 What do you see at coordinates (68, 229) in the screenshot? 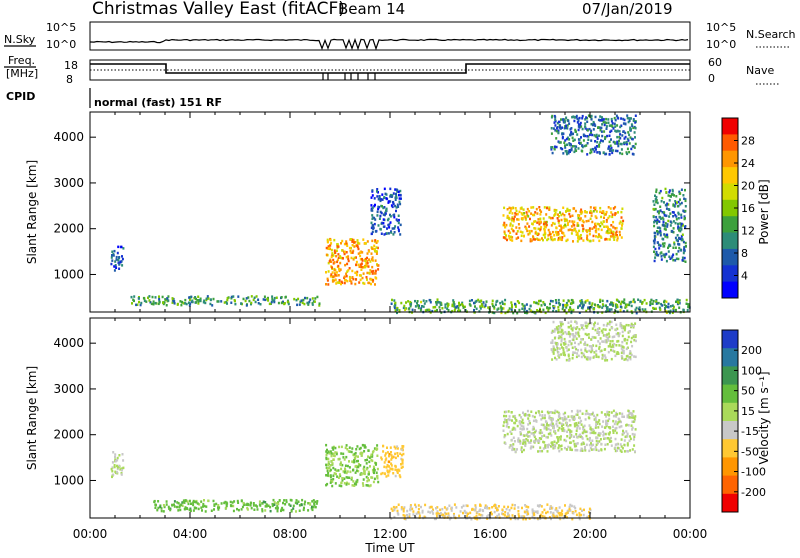
I see `ytick-label: 2000` at bounding box center [68, 229].